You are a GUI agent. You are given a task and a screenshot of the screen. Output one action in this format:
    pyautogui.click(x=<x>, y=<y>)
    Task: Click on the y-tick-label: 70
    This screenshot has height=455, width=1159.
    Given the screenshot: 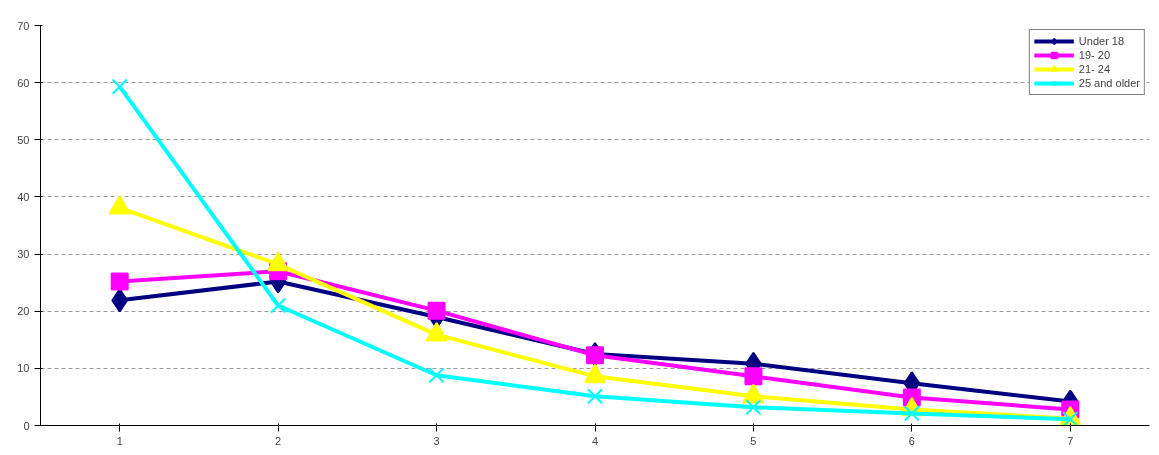 What is the action you would take?
    pyautogui.click(x=23, y=25)
    